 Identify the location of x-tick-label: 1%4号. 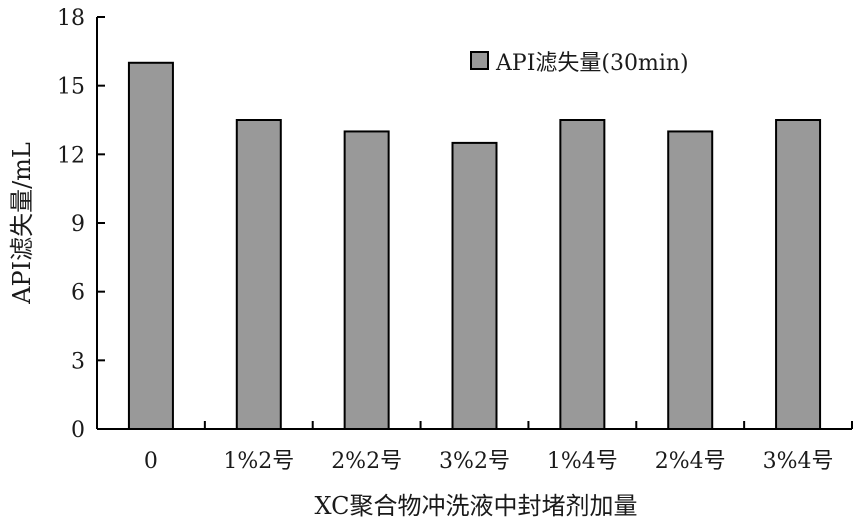
(582, 461).